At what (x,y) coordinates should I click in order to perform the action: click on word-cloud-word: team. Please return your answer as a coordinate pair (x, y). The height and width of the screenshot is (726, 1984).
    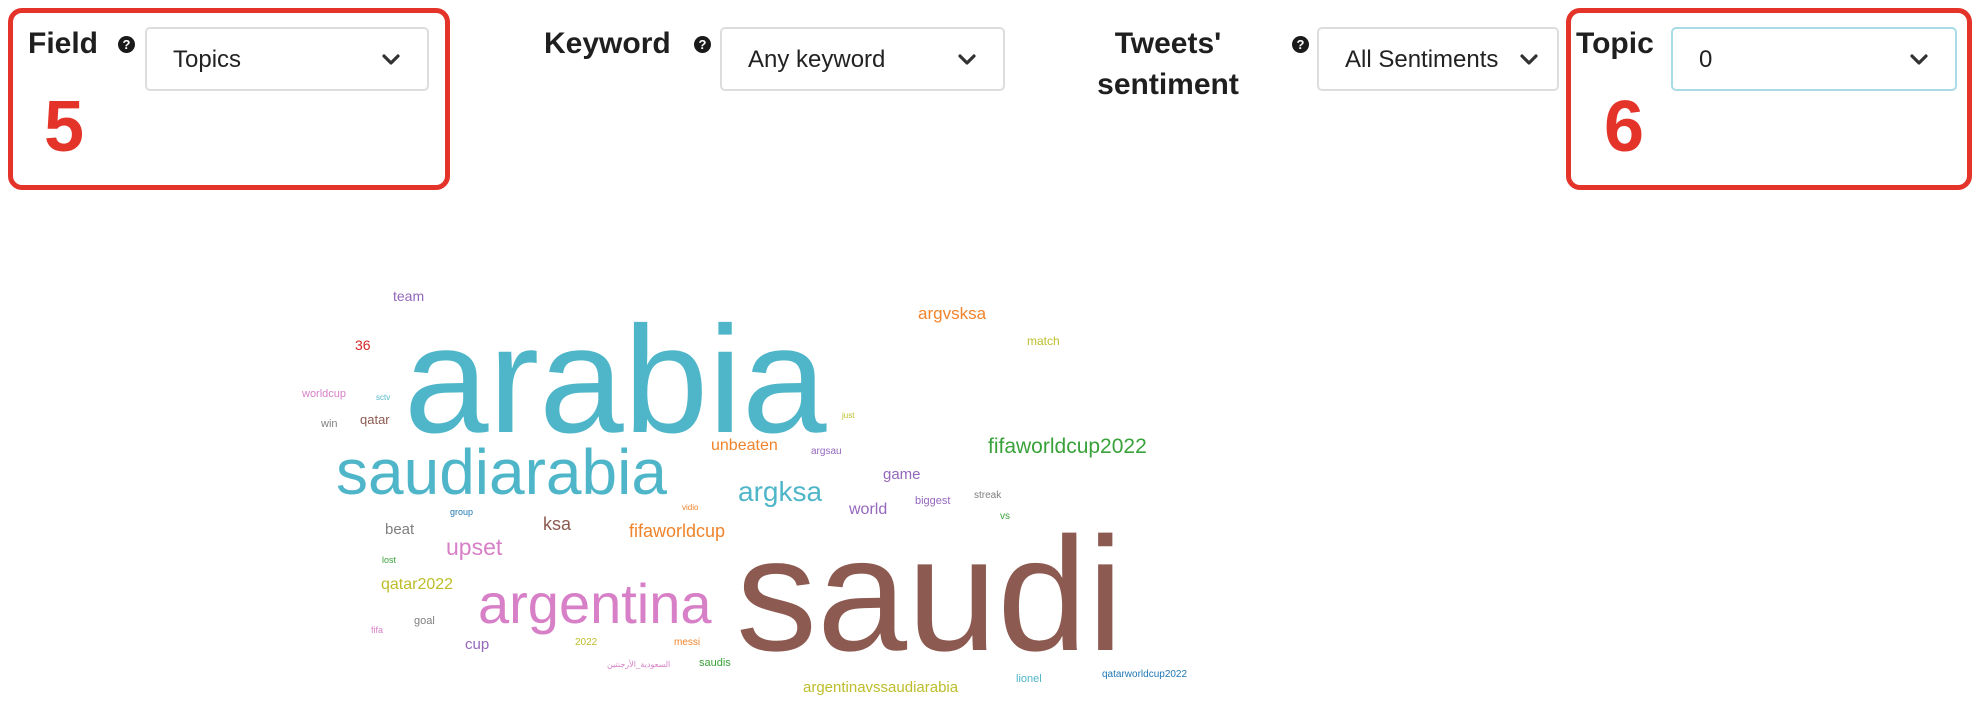
    Looking at the image, I should click on (409, 296).